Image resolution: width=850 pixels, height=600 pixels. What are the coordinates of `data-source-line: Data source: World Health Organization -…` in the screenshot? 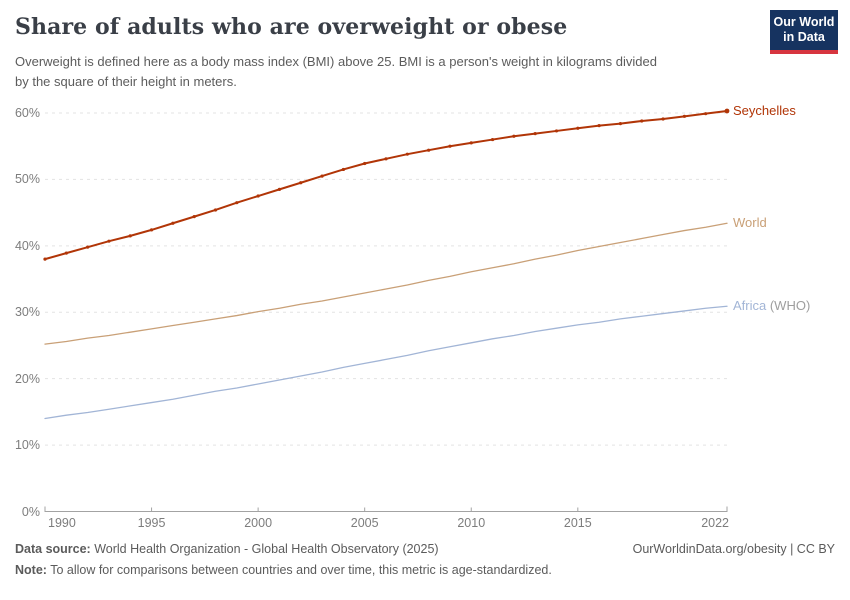 It's located at (227, 549).